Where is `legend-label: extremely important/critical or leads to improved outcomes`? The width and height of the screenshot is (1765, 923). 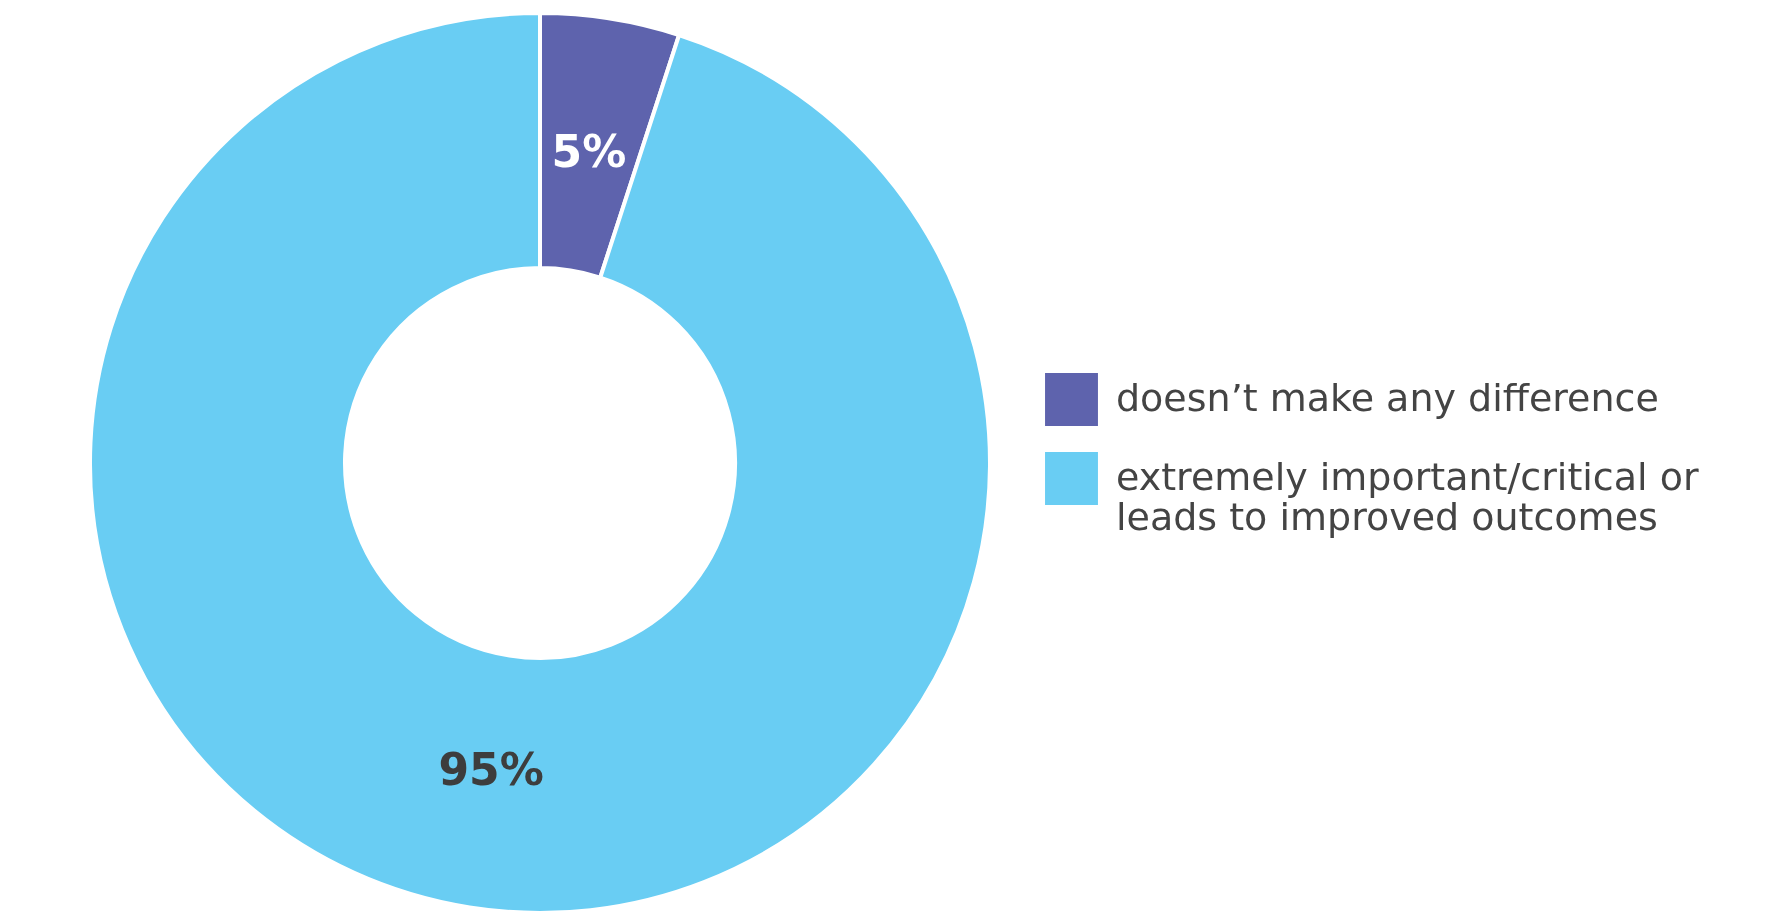 legend-label: extremely important/critical or leads to improved outcomes is located at coordinates (1407, 496).